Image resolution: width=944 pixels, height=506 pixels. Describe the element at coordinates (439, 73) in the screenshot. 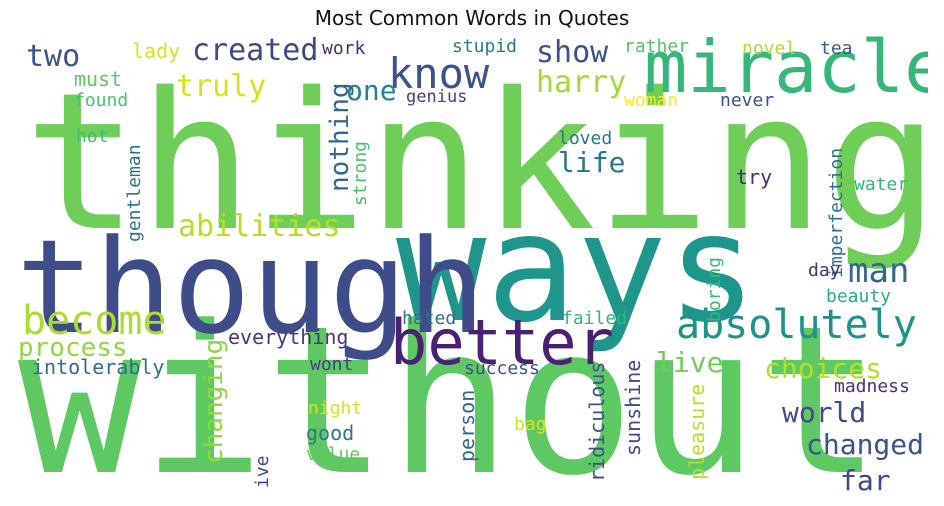

I see `word-know: know` at that location.